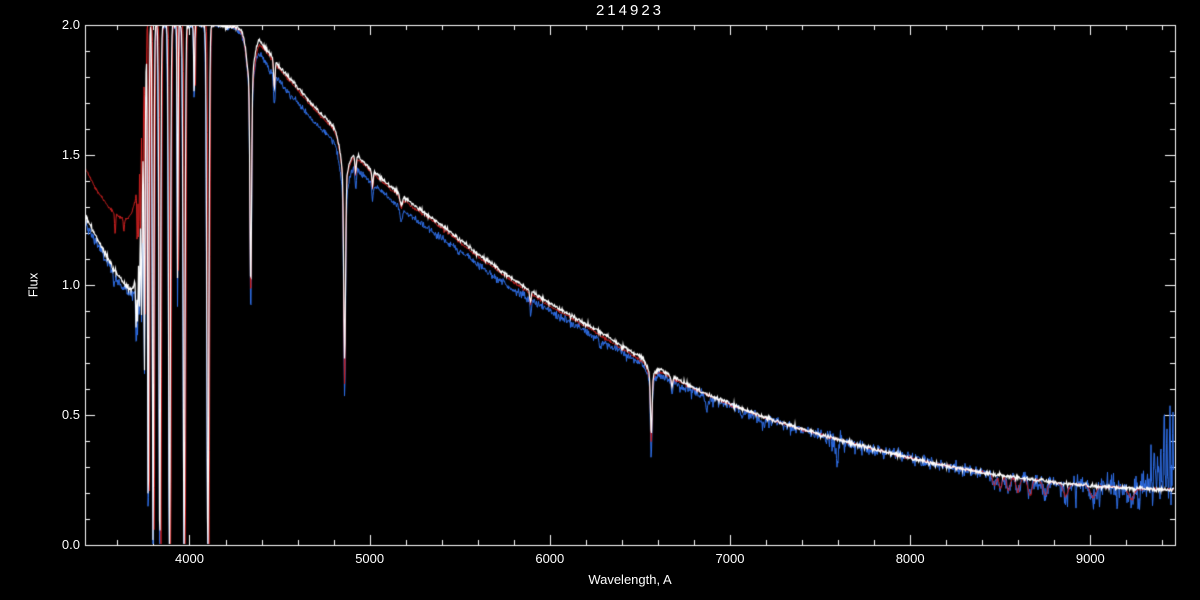 The width and height of the screenshot is (1200, 600). I want to click on chart-title: 214923, so click(630, 10).